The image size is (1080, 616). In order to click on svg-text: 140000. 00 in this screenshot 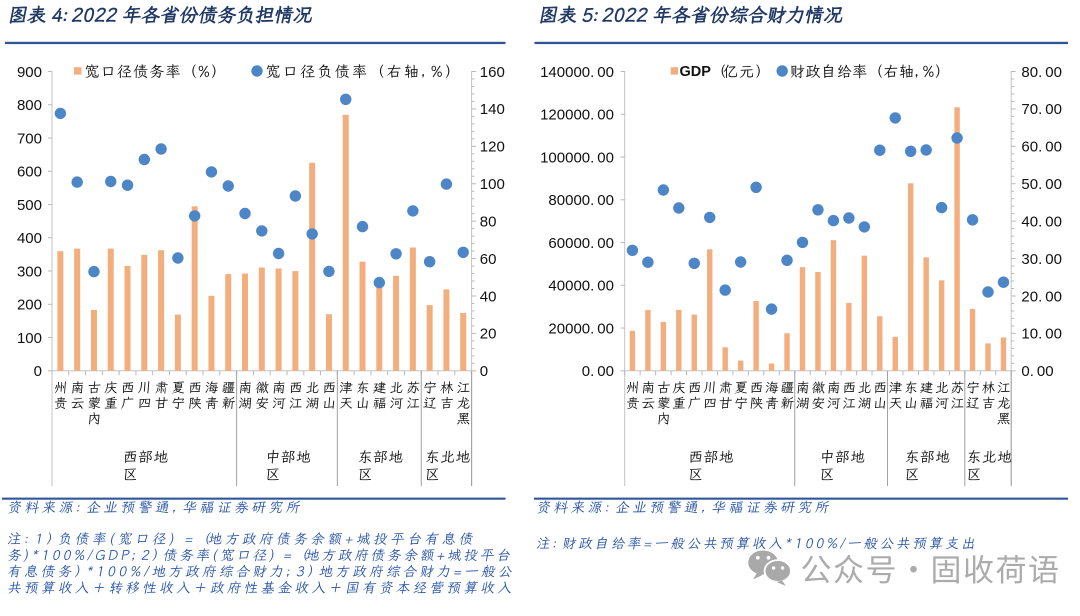, I will do `click(577, 72)`.